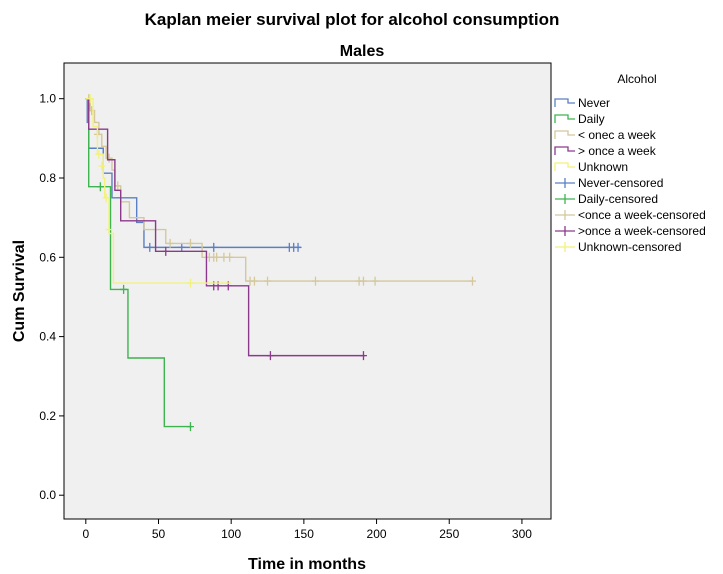 This screenshot has height=574, width=723. I want to click on series-line-daily, so click(138, 262).